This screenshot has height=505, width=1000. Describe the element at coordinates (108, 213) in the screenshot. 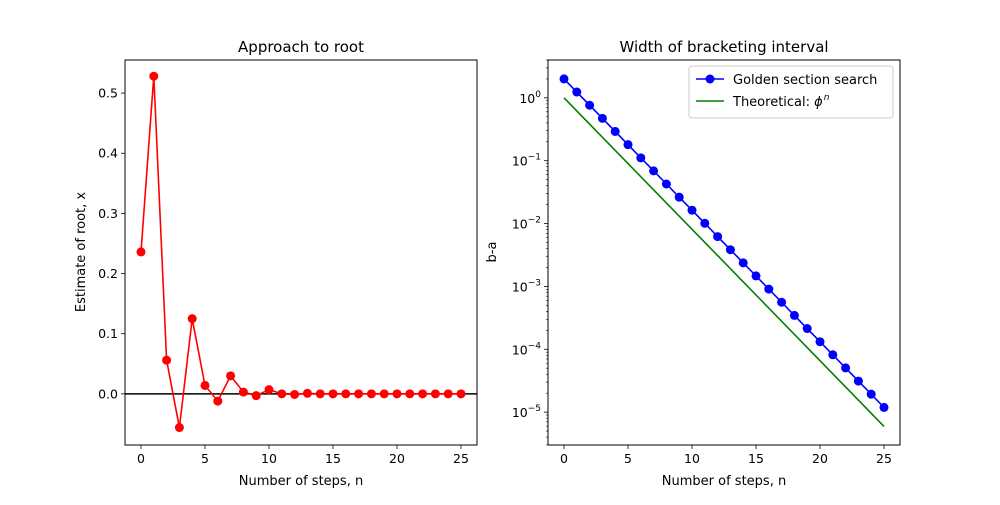

I see `y-tick-label: 0.3` at that location.